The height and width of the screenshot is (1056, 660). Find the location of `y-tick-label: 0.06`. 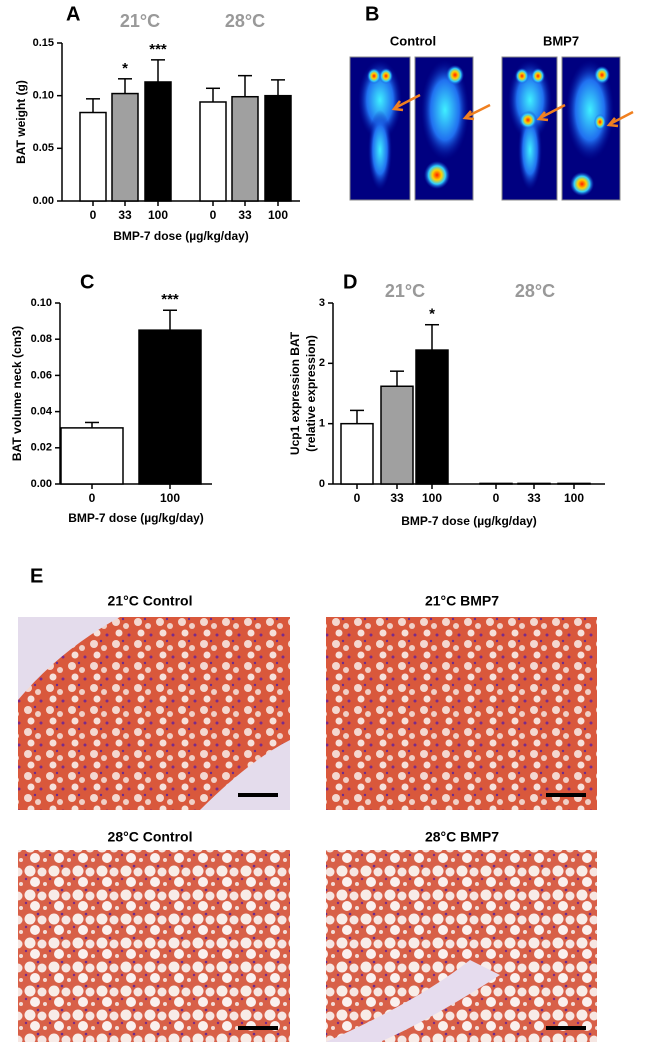

y-tick-label: 0.06 is located at coordinates (41, 375).